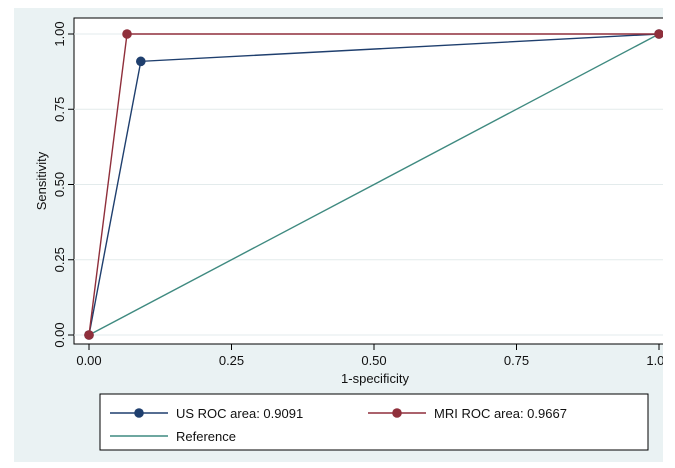 The image size is (675, 468). Describe the element at coordinates (59, 259) in the screenshot. I see `y-tick-label: 0.25` at that location.